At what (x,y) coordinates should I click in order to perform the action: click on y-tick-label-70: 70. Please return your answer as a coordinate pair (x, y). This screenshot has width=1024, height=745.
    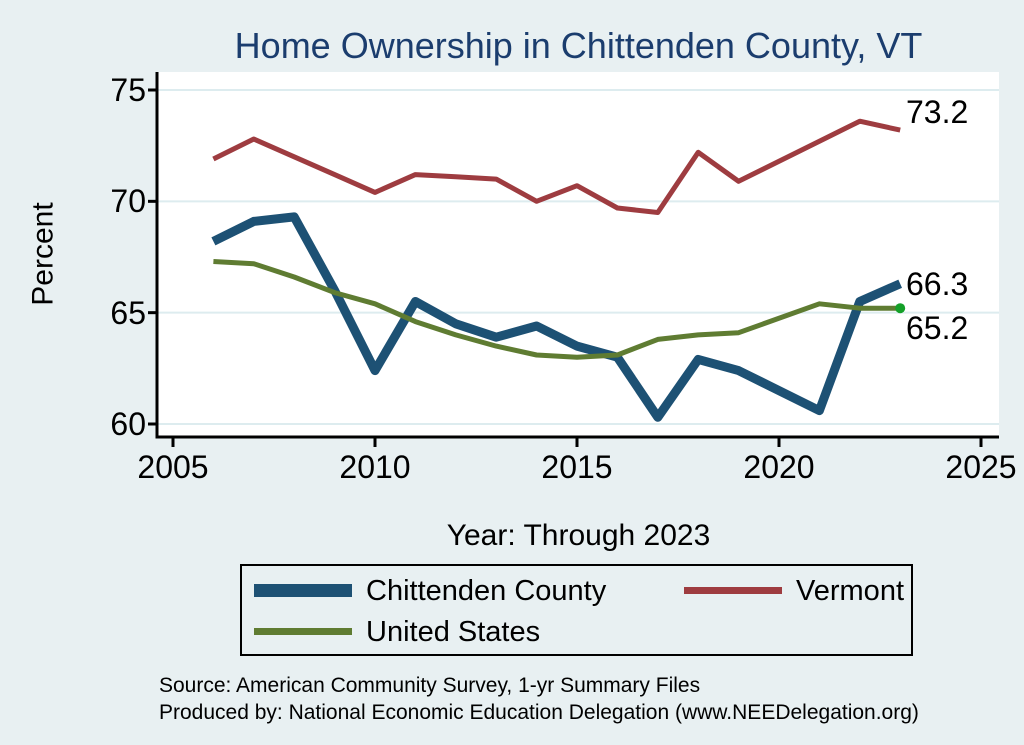
    Looking at the image, I should click on (128, 201).